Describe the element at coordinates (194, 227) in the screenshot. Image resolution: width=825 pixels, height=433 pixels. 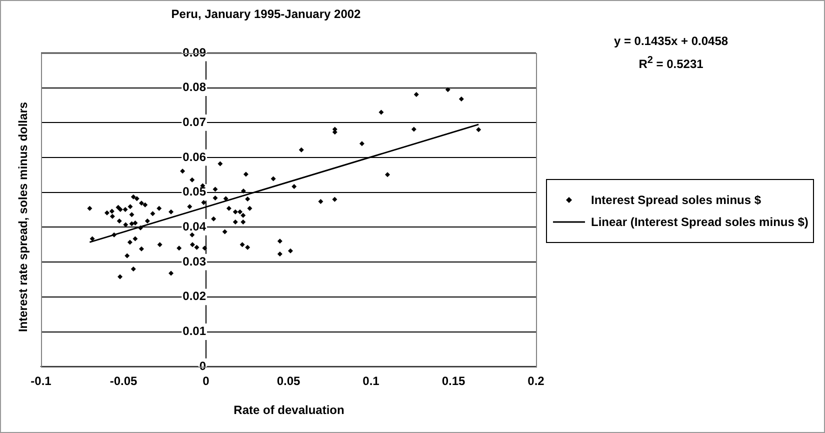
I see `y-tick-label: 0.04` at that location.